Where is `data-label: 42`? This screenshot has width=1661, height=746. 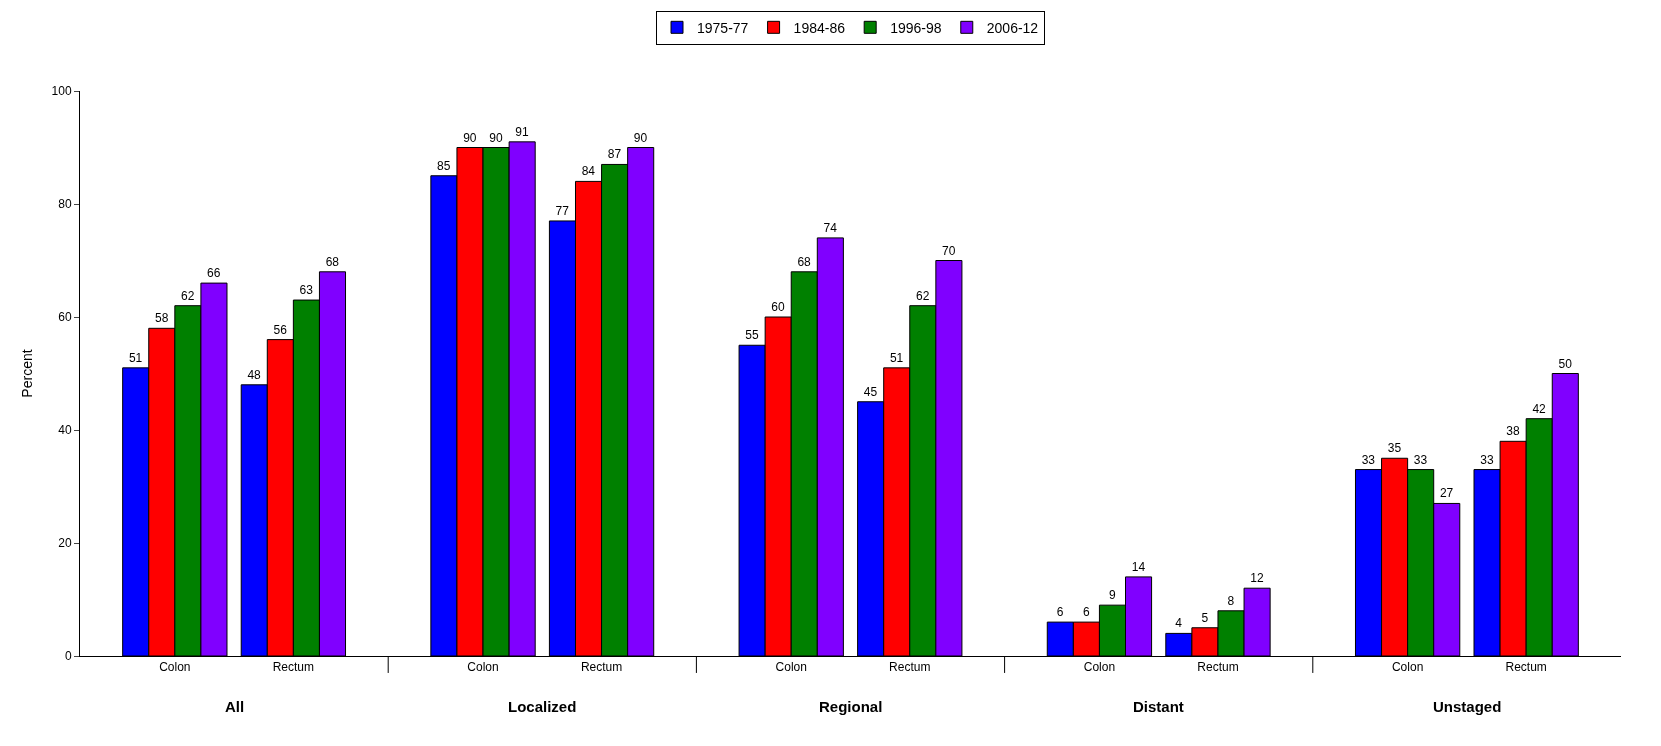 data-label: 42 is located at coordinates (1539, 408).